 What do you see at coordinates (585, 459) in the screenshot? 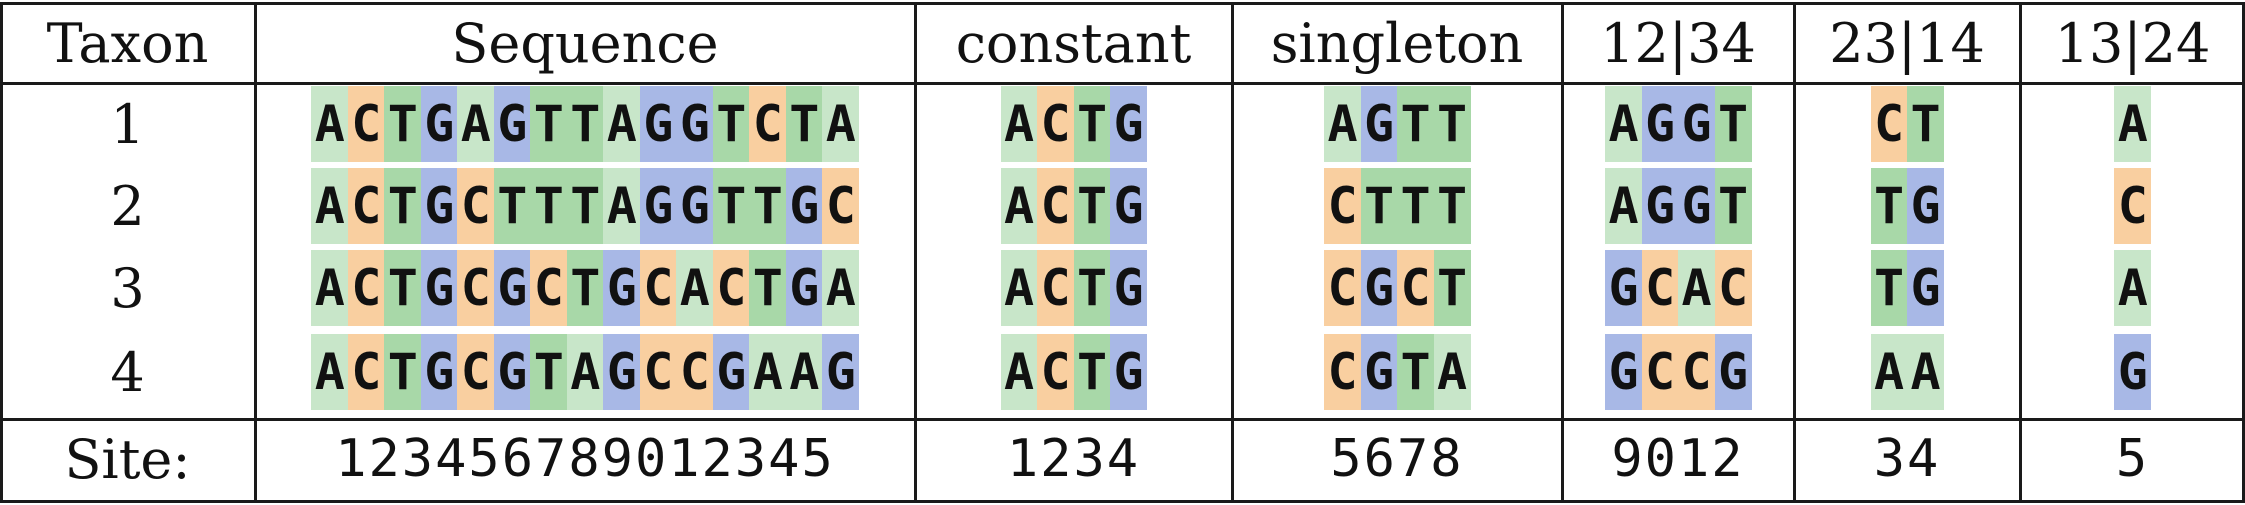
I see `site-numbers: 123456789012345` at bounding box center [585, 459].